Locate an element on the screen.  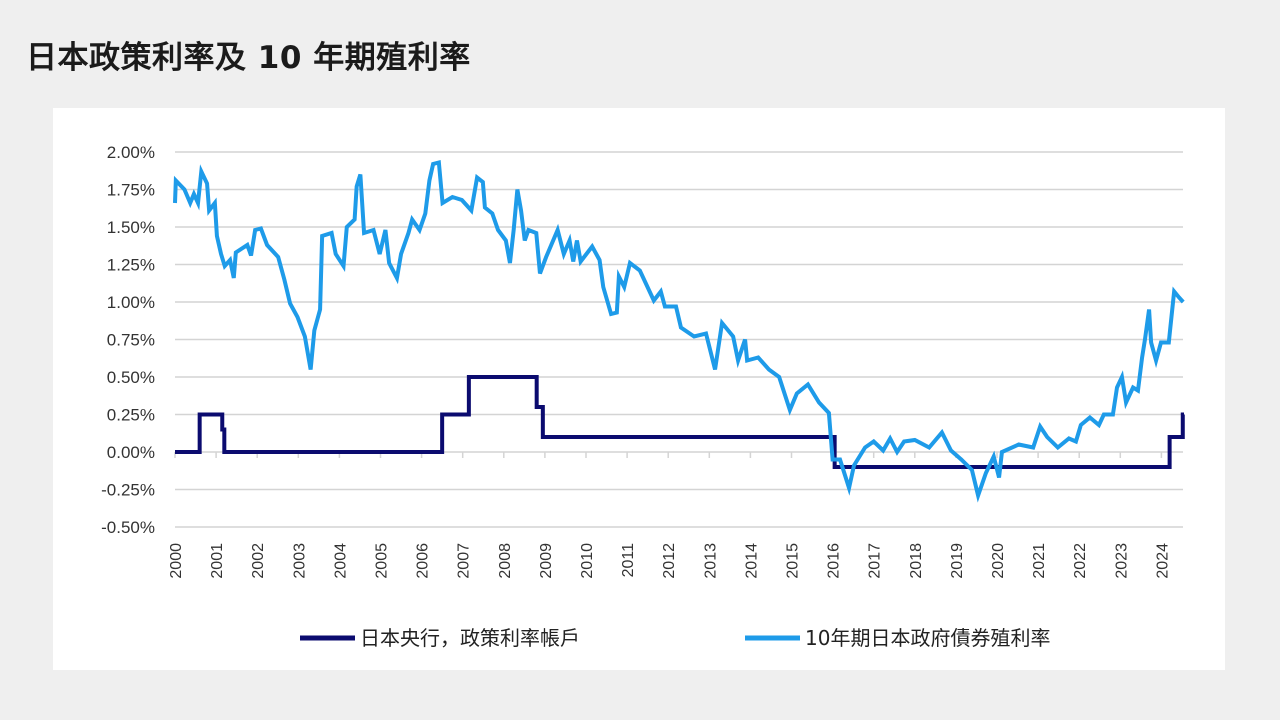
x-tick-label: 2019 is located at coordinates (957, 561).